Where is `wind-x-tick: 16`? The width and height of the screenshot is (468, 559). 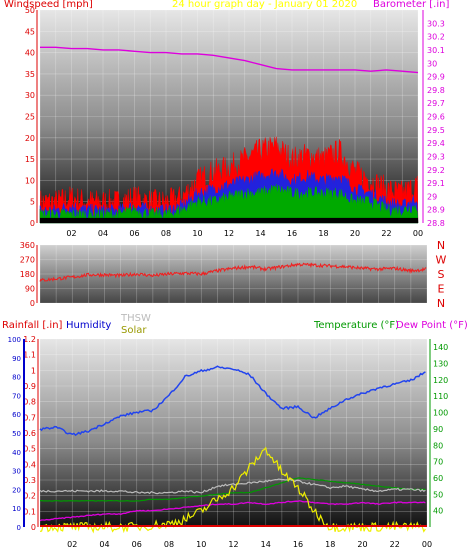
wind-x-tick: 16 is located at coordinates (292, 233).